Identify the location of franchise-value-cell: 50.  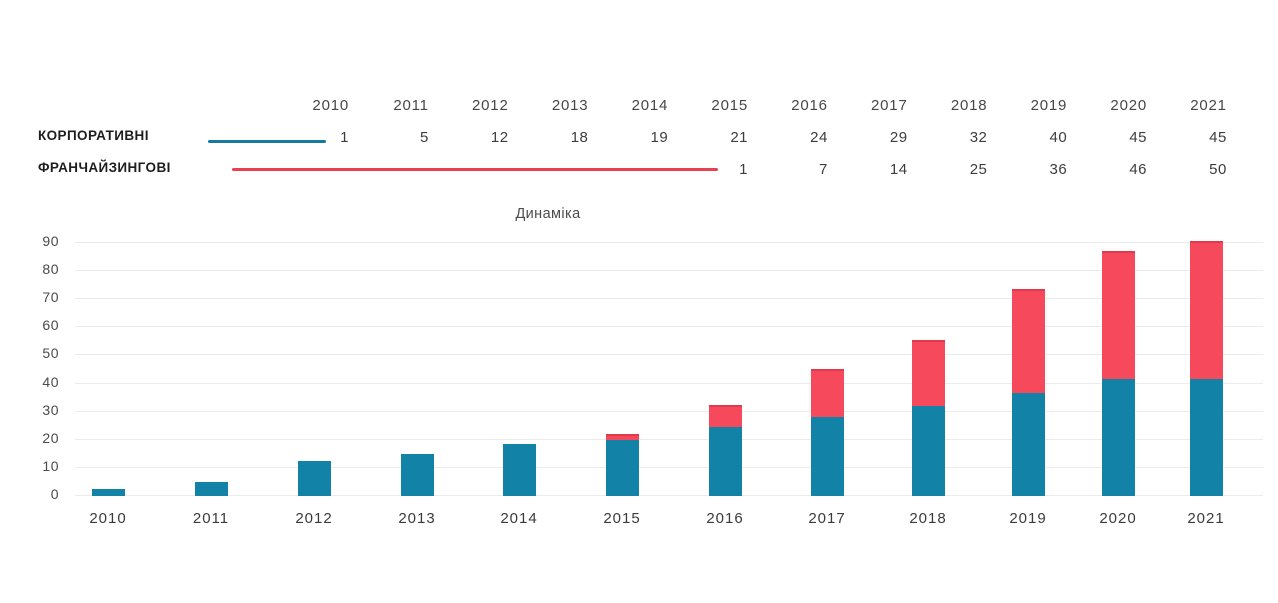
(1218, 169).